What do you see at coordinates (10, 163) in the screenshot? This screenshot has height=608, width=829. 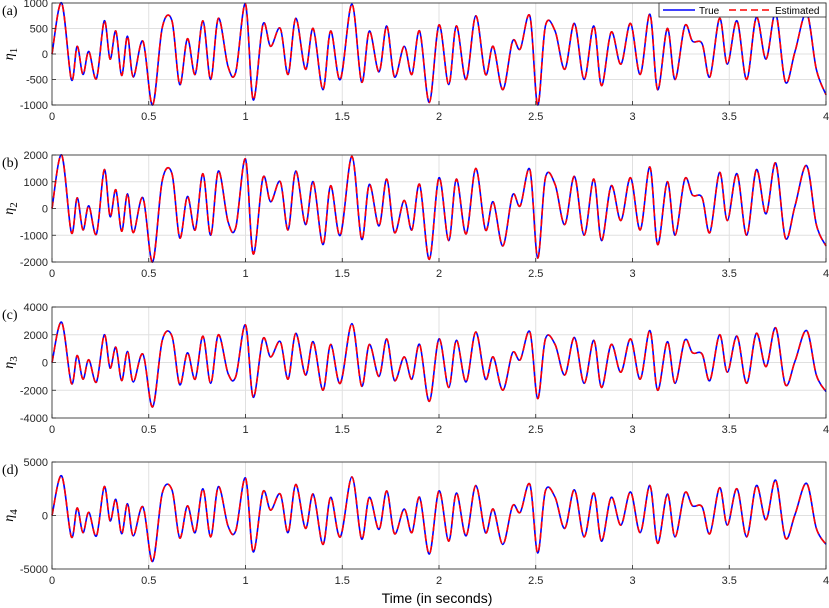 I see `panel-label: (b)` at bounding box center [10, 163].